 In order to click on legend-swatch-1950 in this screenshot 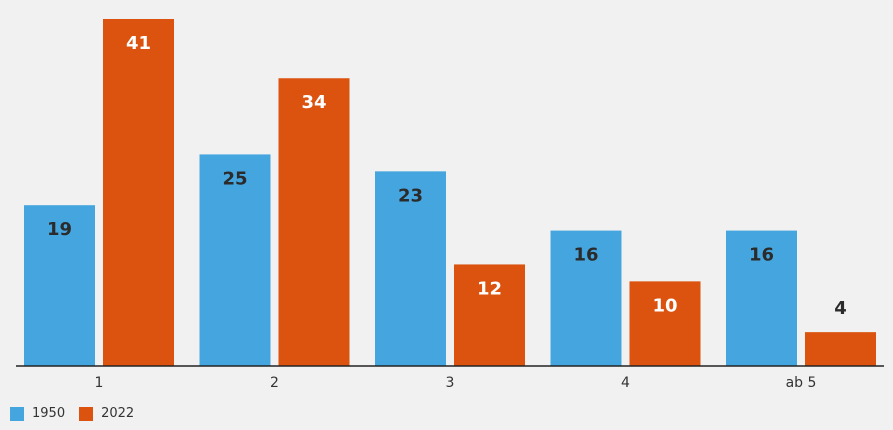, I will do `click(17, 413)`.